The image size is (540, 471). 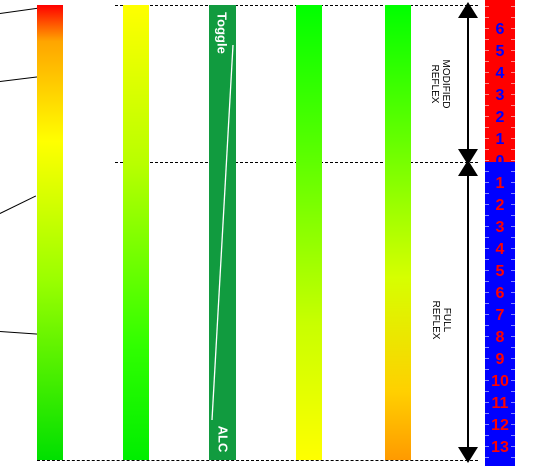 What do you see at coordinates (223, 439) in the screenshot?
I see `alc-label: ALC` at bounding box center [223, 439].